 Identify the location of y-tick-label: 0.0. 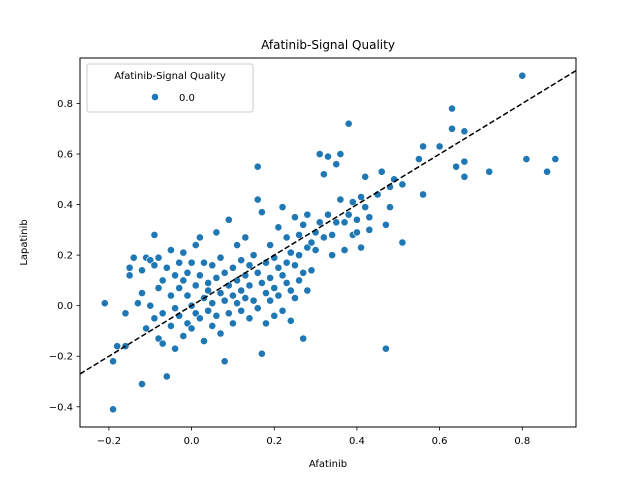
(65, 306).